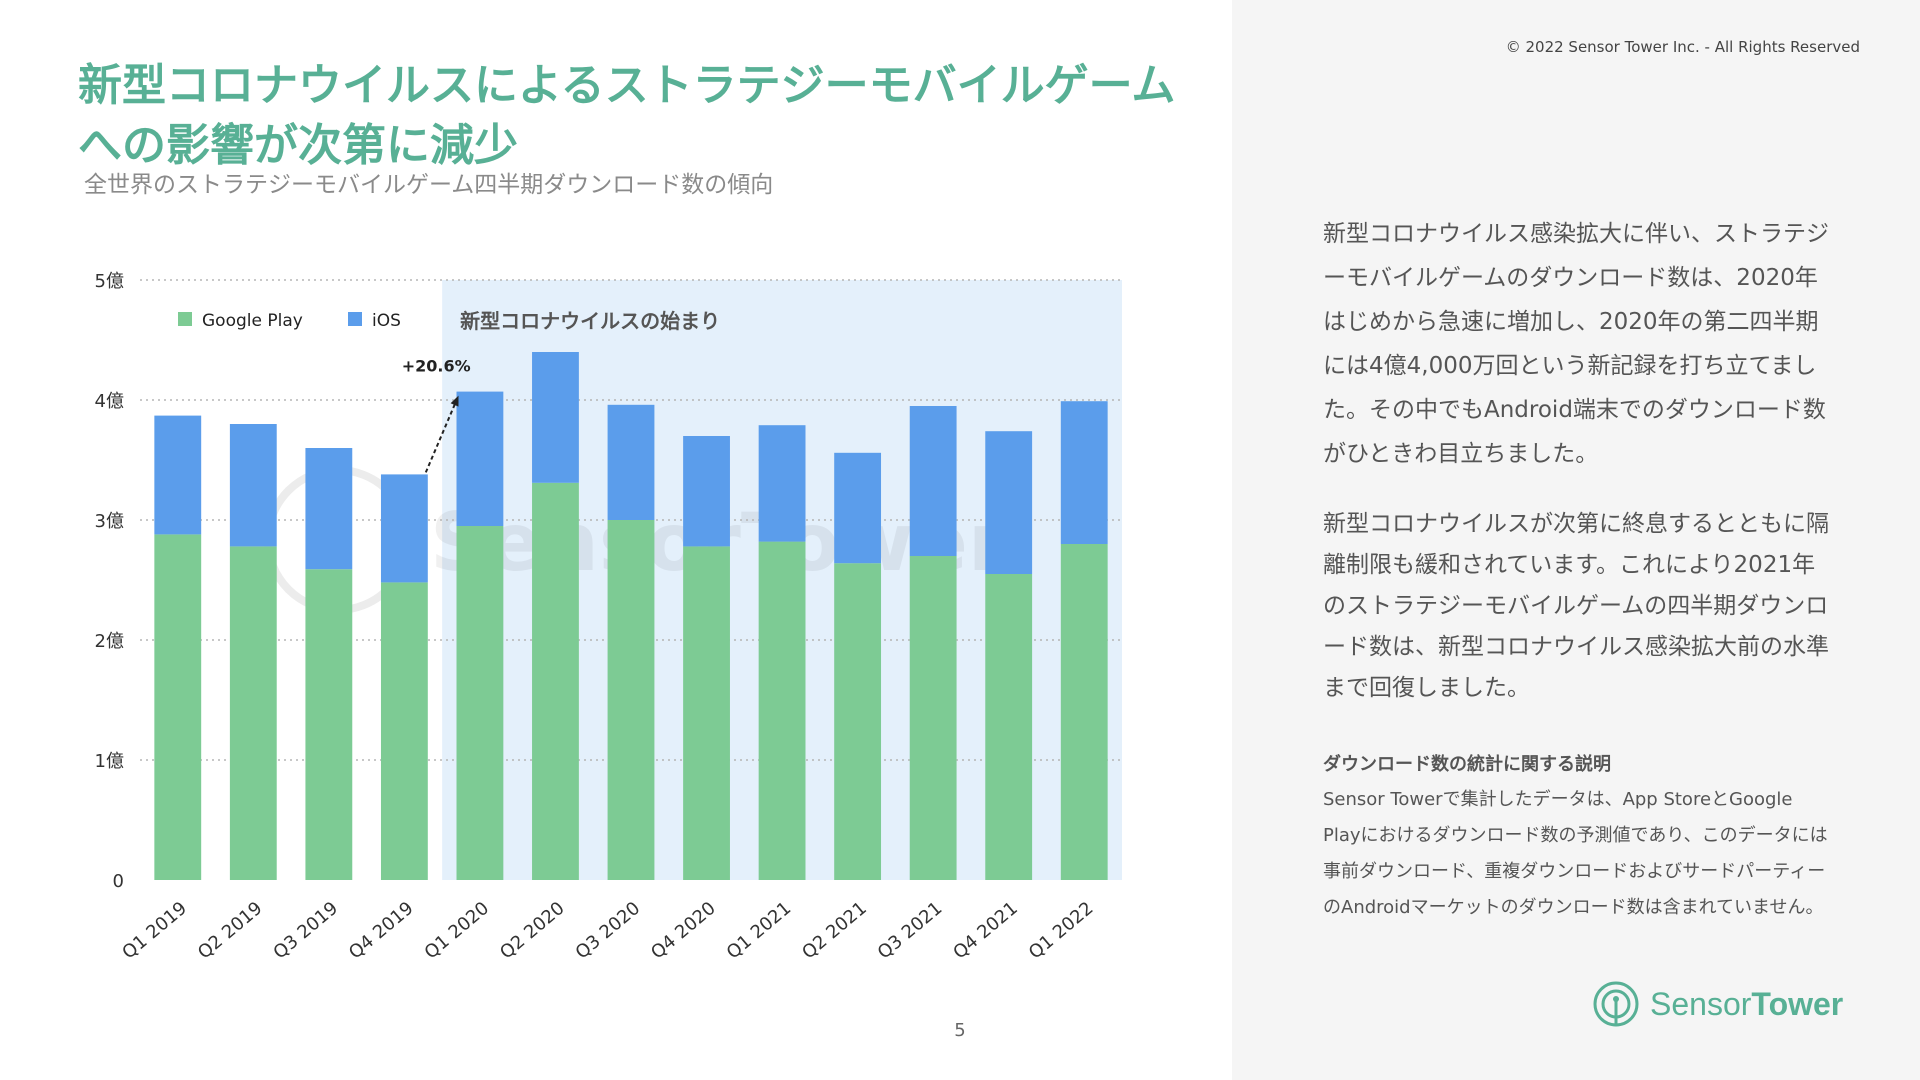  Describe the element at coordinates (627, 85) in the screenshot. I see `title-line-1: 新型コロナウイルスによるストラテジーモバイルゲーム` at that location.